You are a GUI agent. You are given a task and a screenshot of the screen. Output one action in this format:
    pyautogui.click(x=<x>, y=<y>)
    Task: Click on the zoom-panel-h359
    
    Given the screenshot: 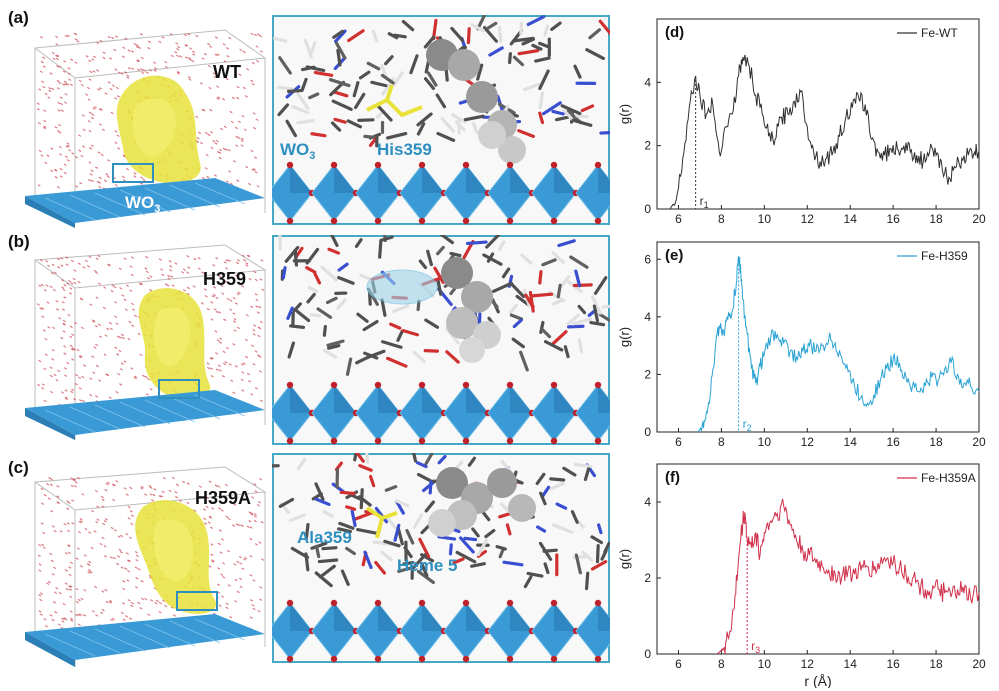 What is the action you would take?
    pyautogui.click(x=441, y=340)
    